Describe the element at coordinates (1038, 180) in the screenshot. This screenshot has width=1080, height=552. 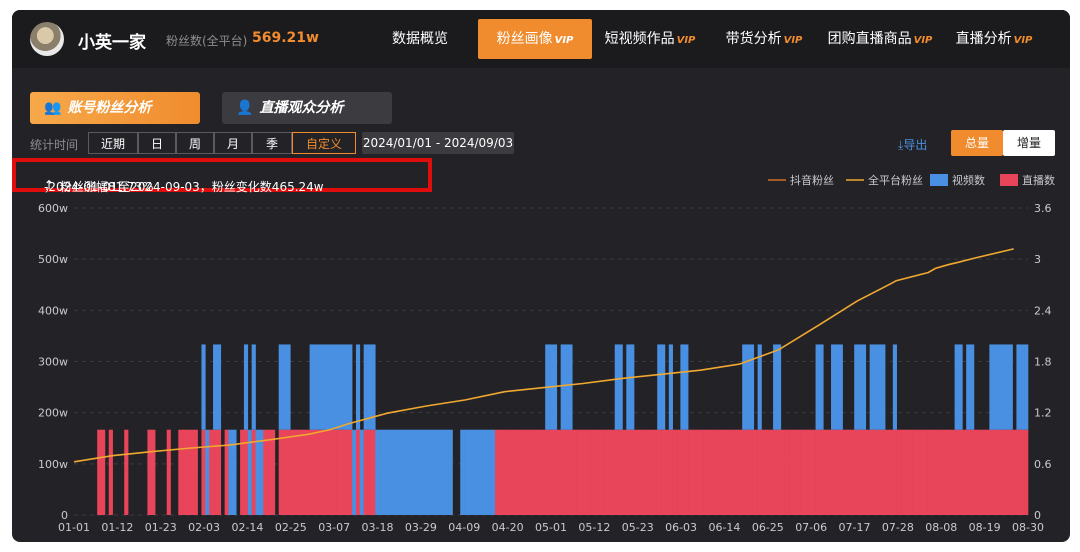
I see `legend-label: 直播数` at that location.